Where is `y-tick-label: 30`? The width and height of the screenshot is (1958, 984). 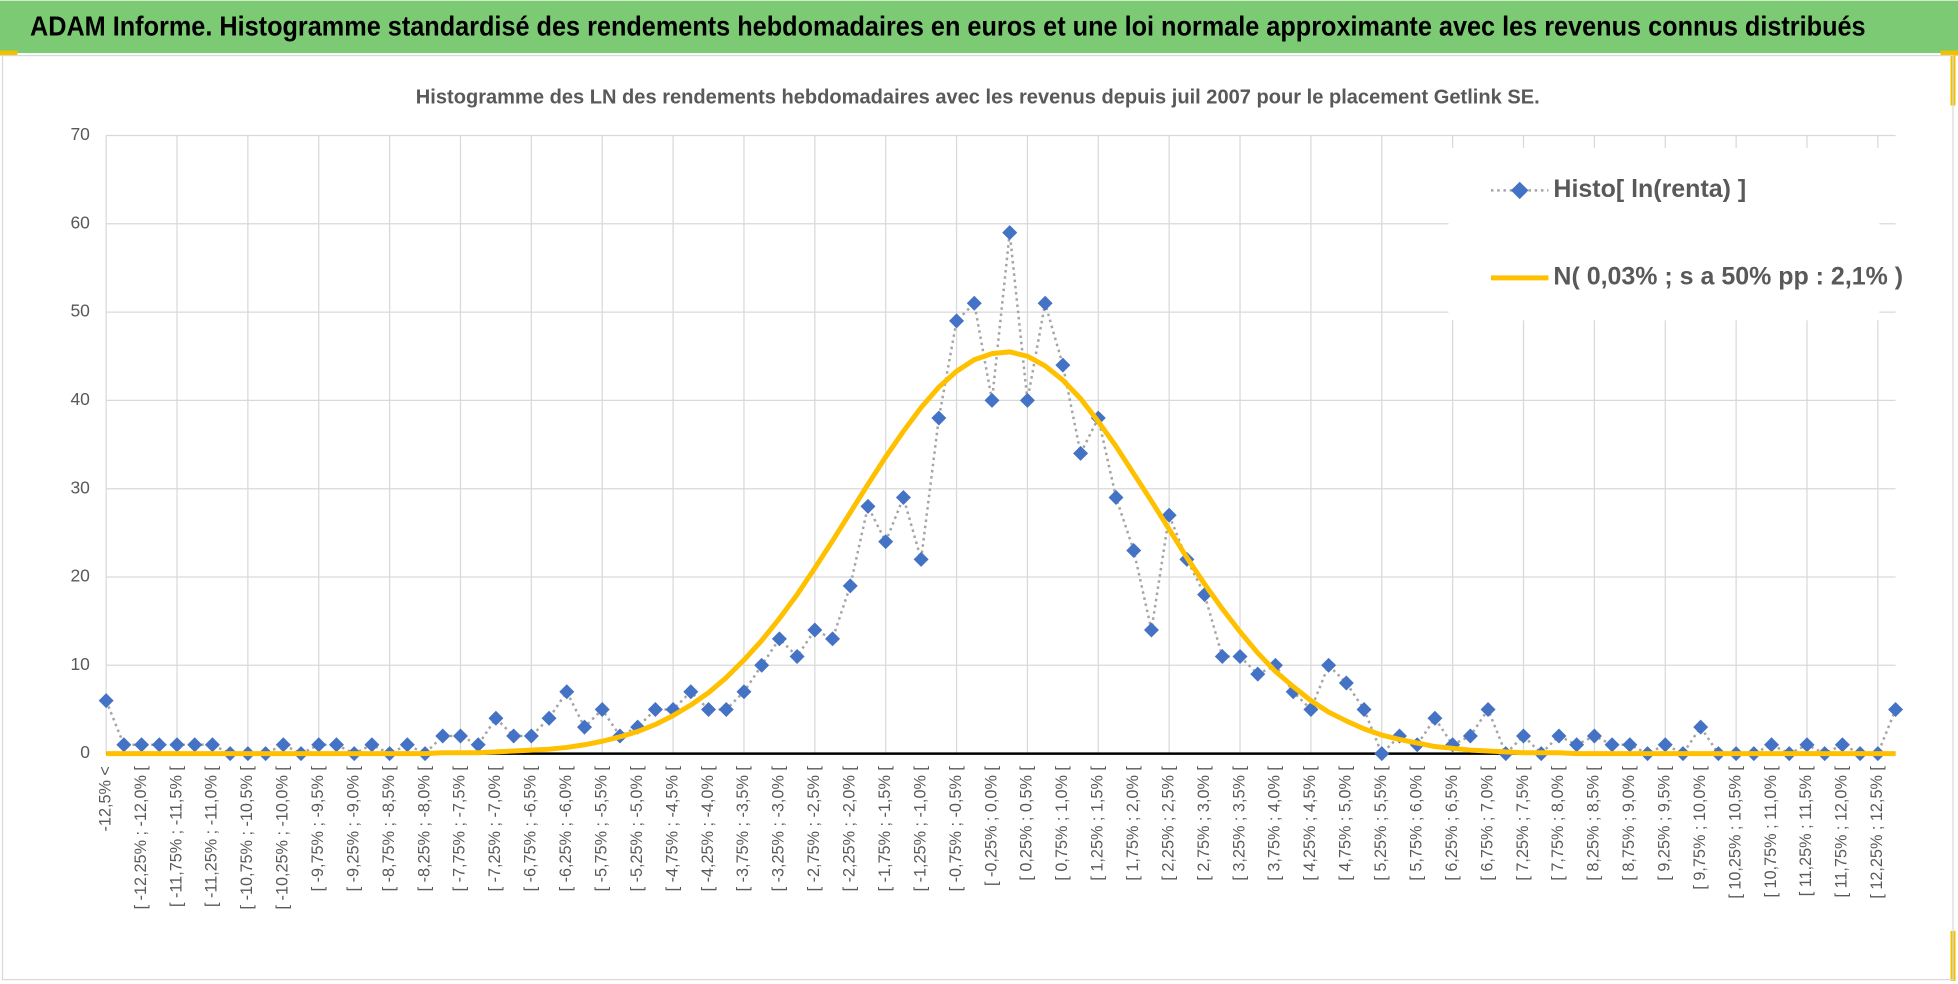
y-tick-label: 30 is located at coordinates (80, 487).